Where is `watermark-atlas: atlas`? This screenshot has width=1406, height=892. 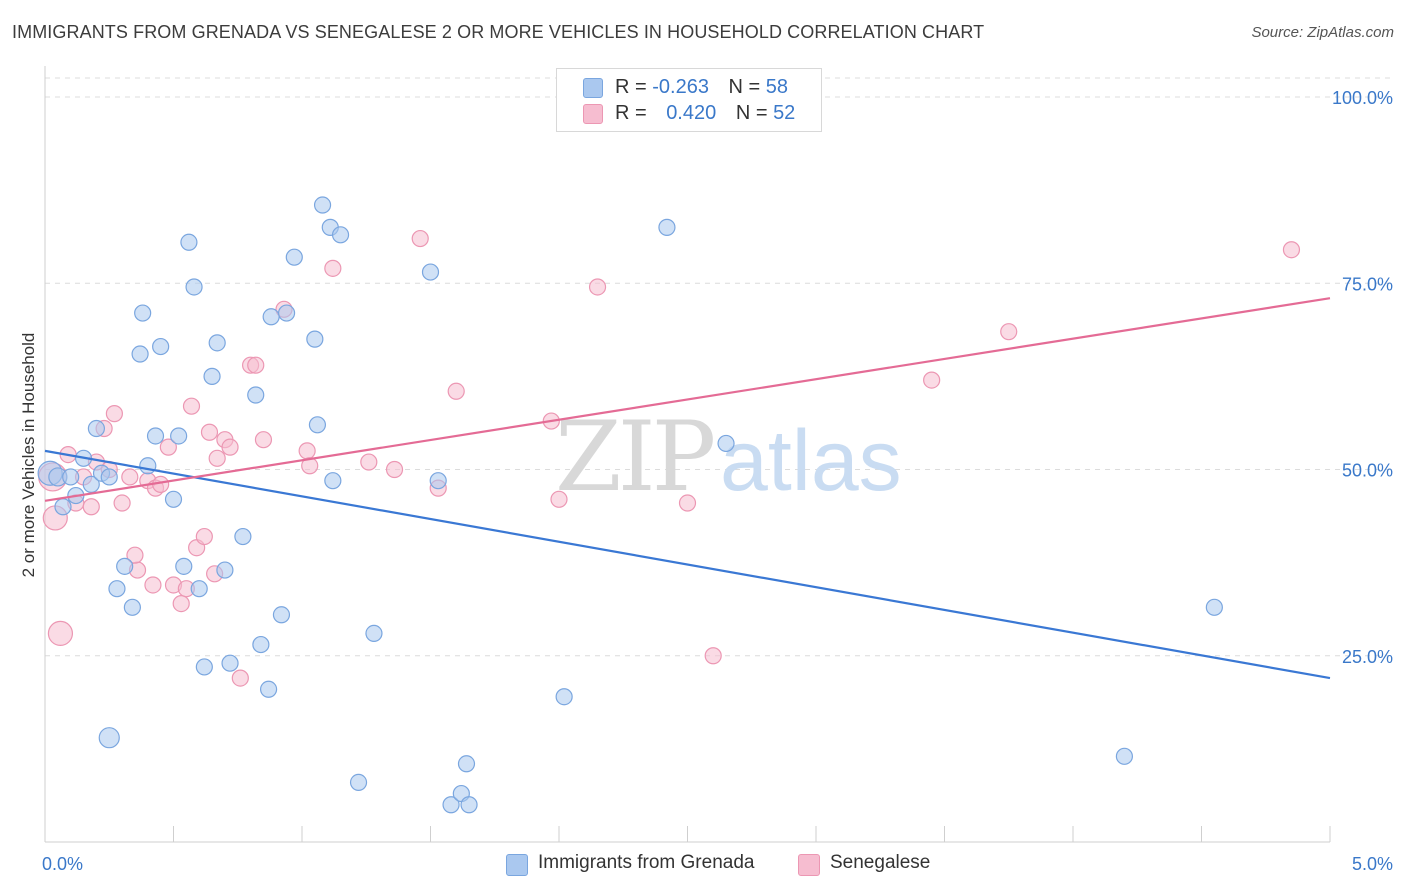
watermark-atlas: atlas is located at coordinates (811, 461).